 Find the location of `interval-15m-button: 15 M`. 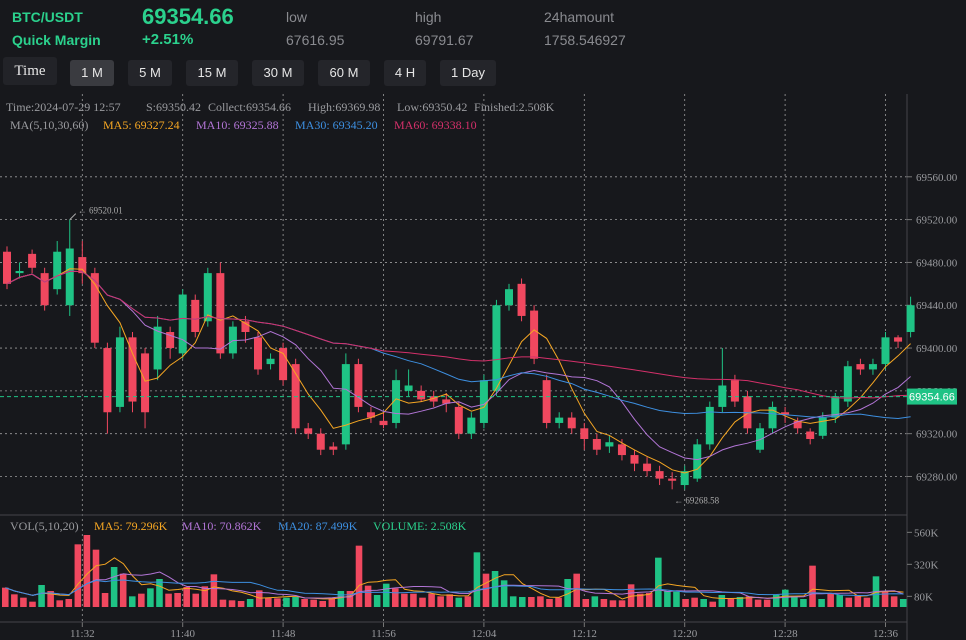

interval-15m-button: 15 M is located at coordinates (212, 73).